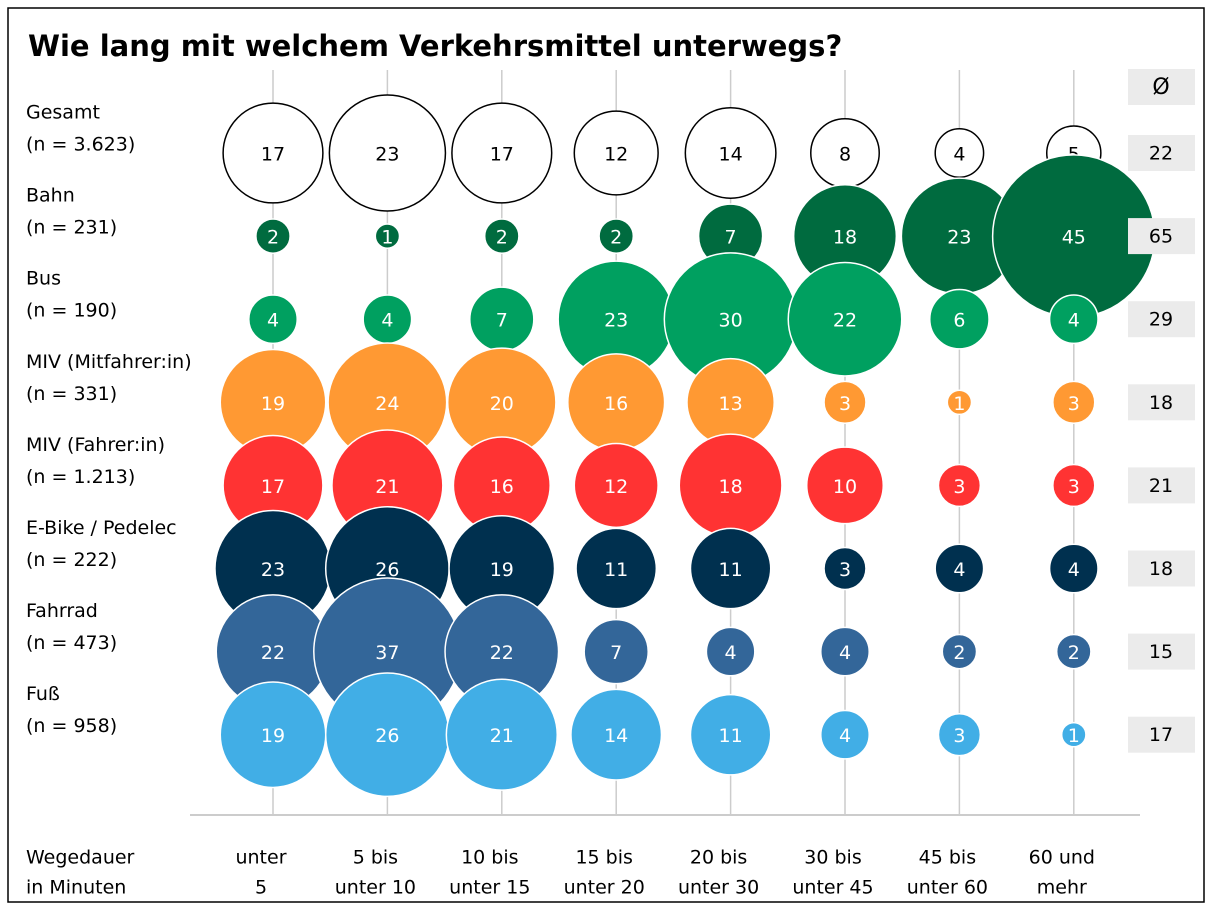 The width and height of the screenshot is (1213, 913). Describe the element at coordinates (71, 311) in the screenshot. I see `row-label: (n = 190)` at that location.